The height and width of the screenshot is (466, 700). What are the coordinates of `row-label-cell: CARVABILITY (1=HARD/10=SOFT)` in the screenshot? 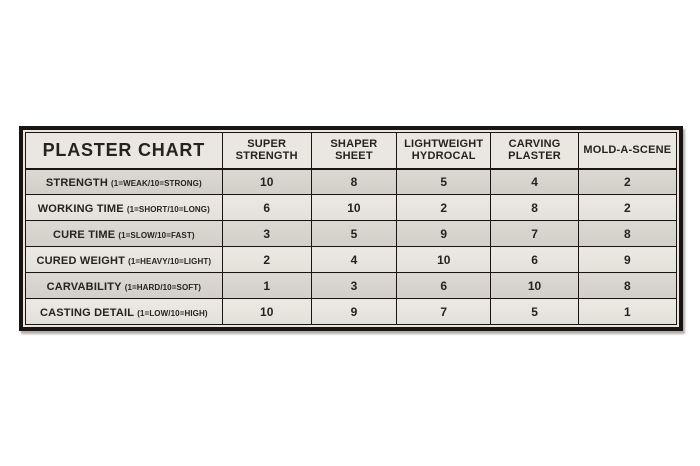 It's located at (124, 285).